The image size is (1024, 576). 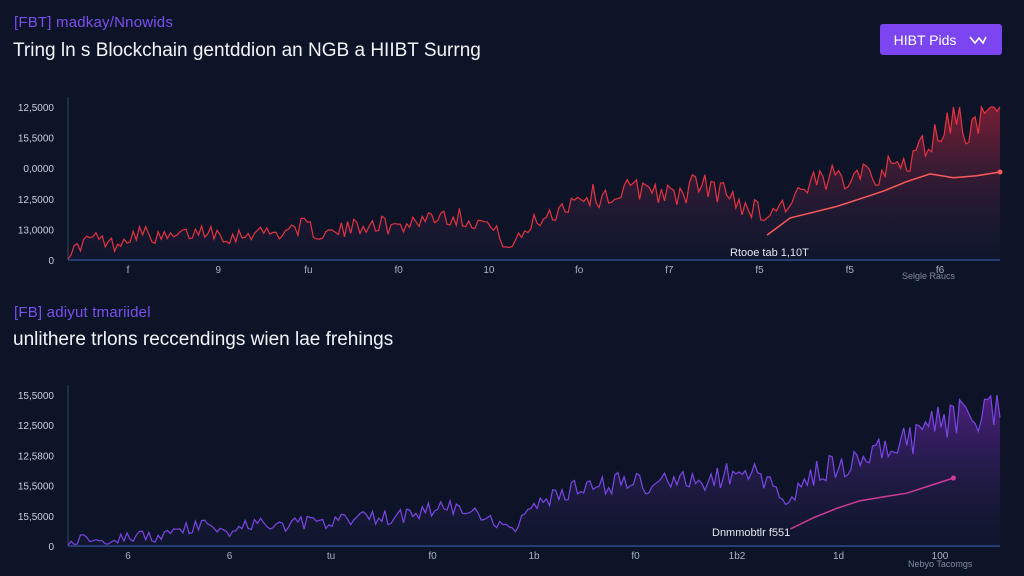 What do you see at coordinates (669, 270) in the screenshot?
I see `x-tick-label: f7` at bounding box center [669, 270].